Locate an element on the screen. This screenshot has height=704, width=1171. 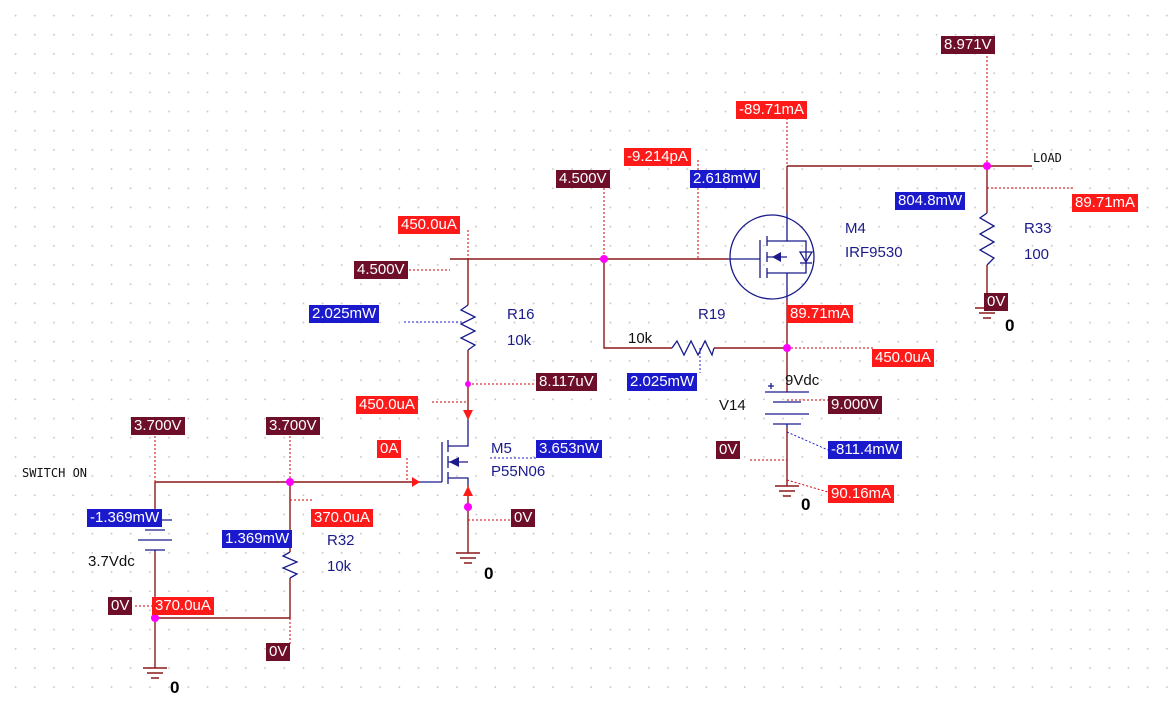
ground-label-v14: 0 is located at coordinates (806, 504).